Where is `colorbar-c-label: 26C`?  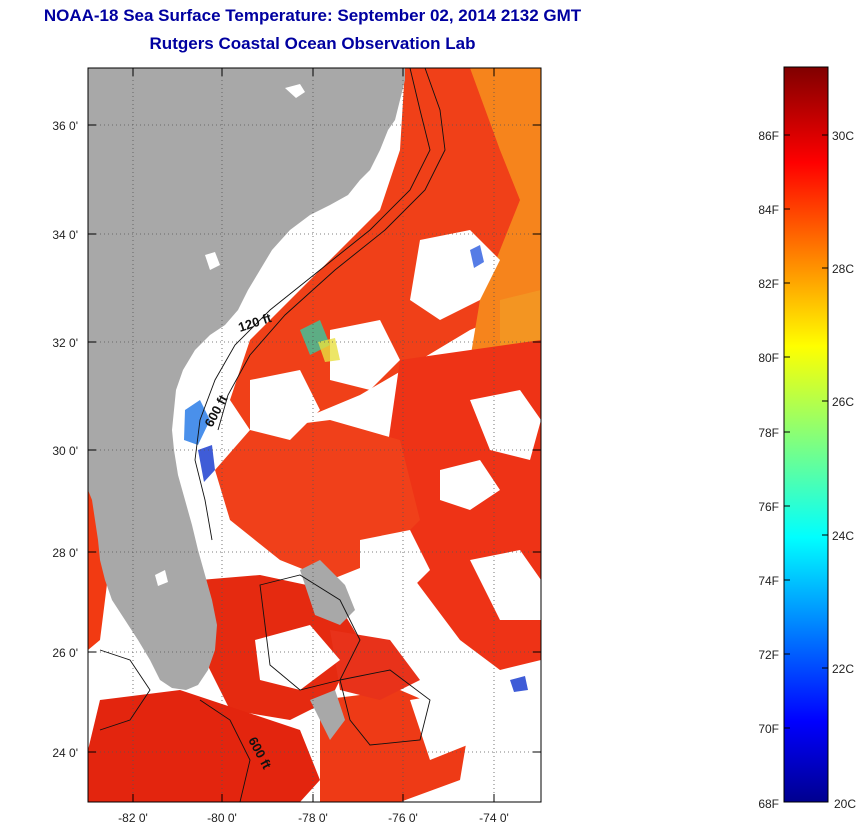 colorbar-c-label: 26C is located at coordinates (843, 402).